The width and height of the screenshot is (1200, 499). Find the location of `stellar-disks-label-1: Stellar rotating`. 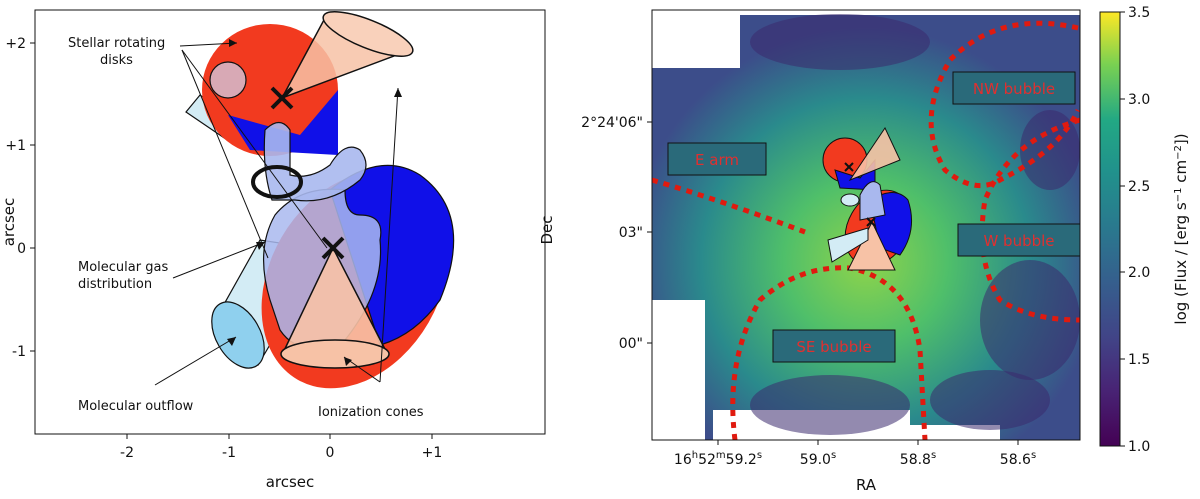

stellar-disks-label-1: Stellar rotating is located at coordinates (116, 43).